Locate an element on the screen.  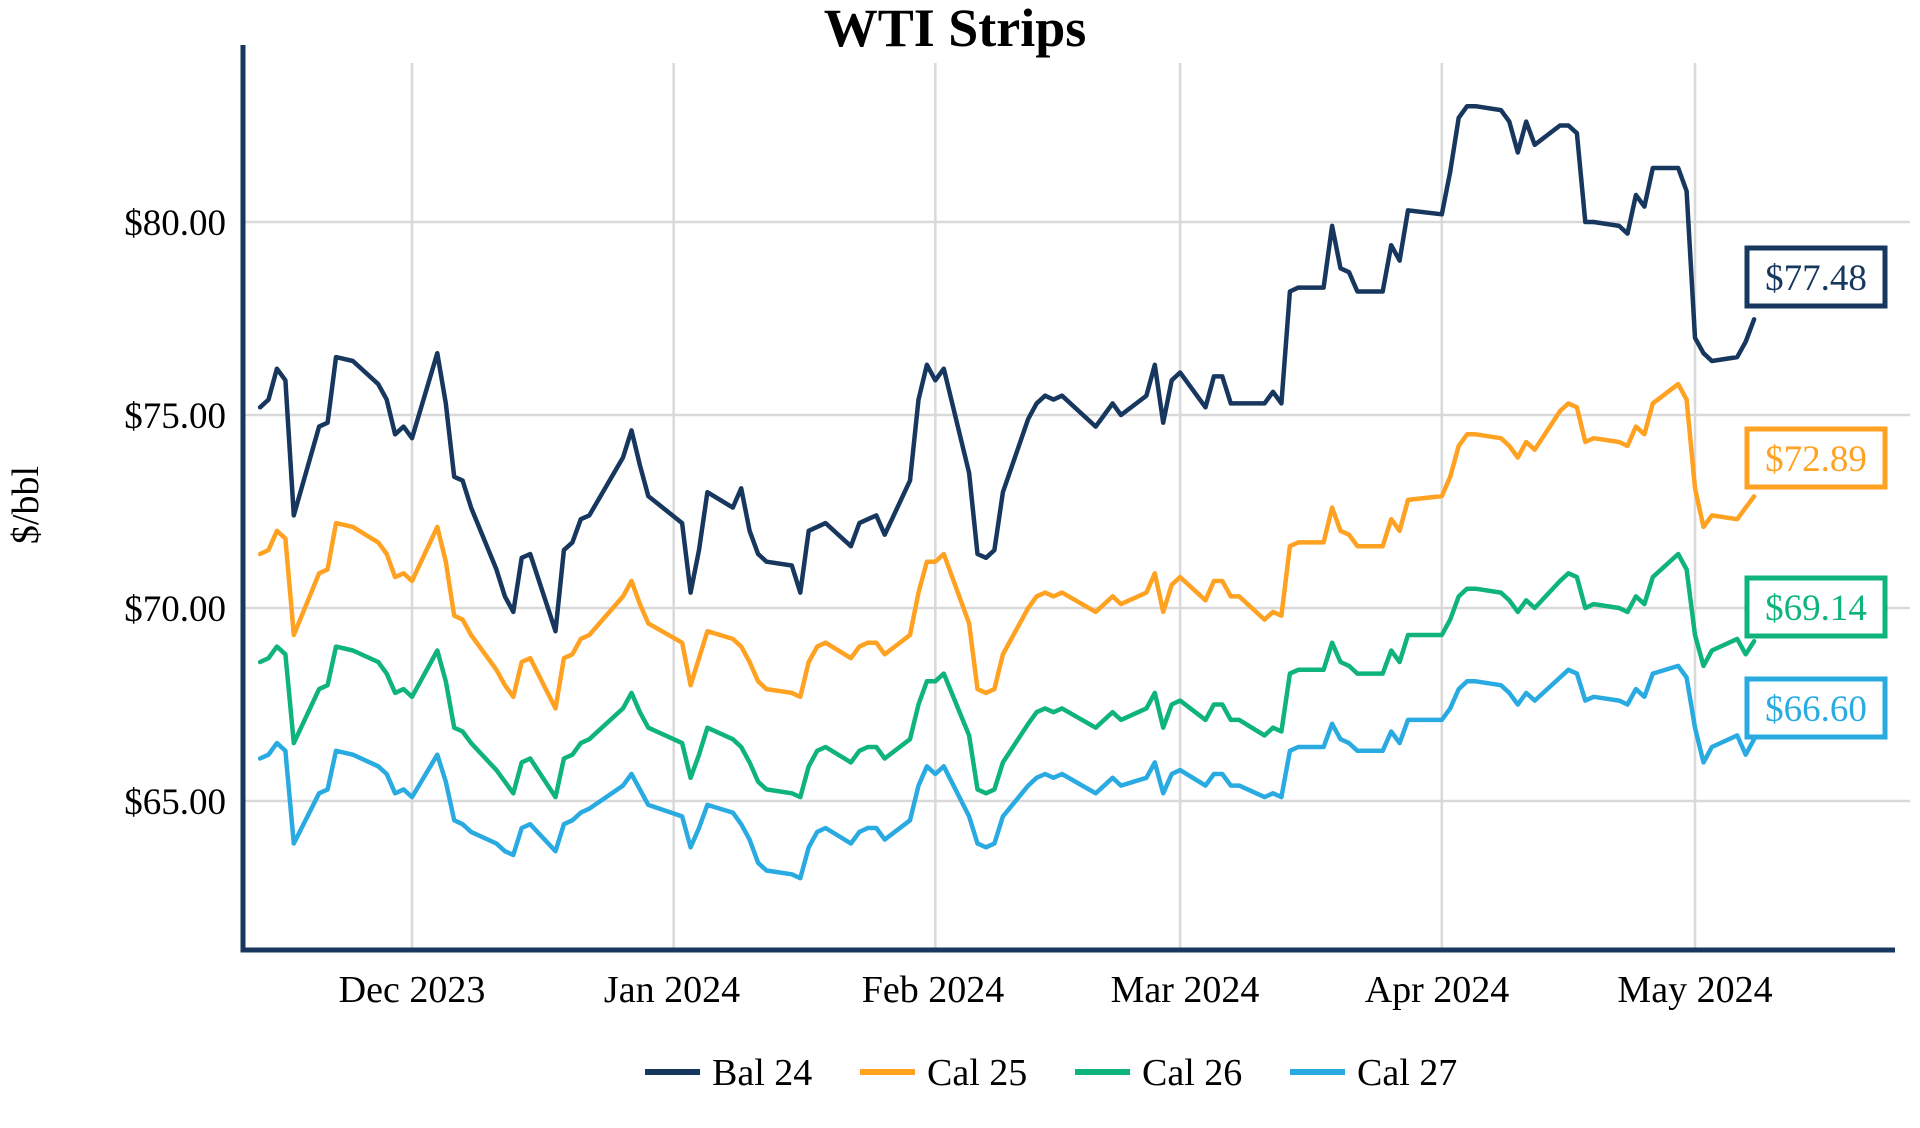
y-tick-70: $70.00 is located at coordinates (175, 609).